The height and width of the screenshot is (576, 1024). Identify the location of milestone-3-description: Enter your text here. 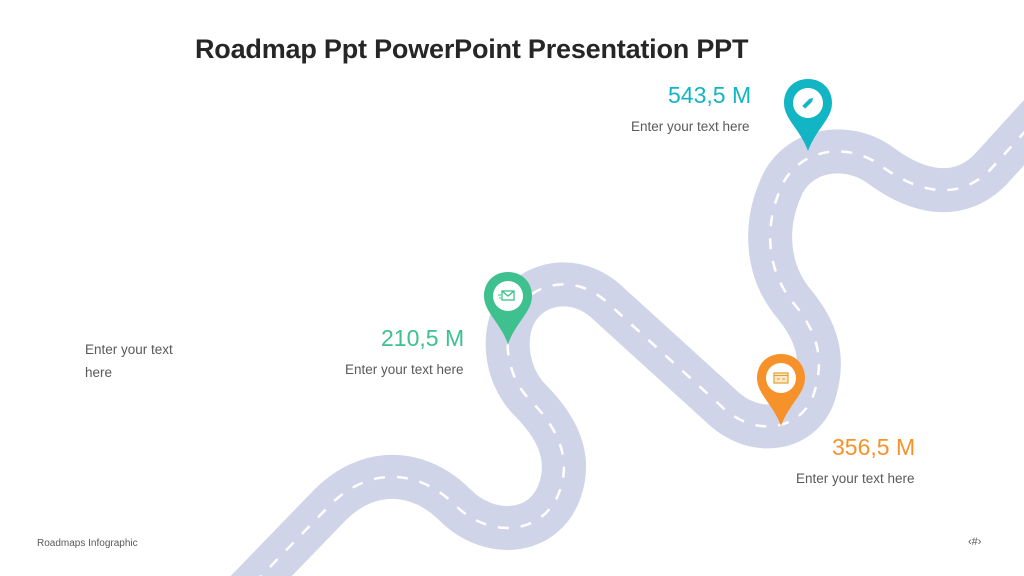
(855, 478).